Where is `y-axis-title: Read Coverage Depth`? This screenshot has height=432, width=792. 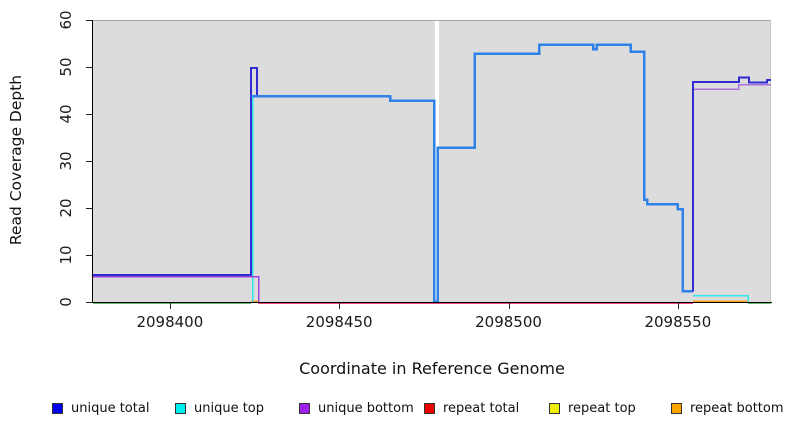 y-axis-title: Read Coverage Depth is located at coordinates (16, 160).